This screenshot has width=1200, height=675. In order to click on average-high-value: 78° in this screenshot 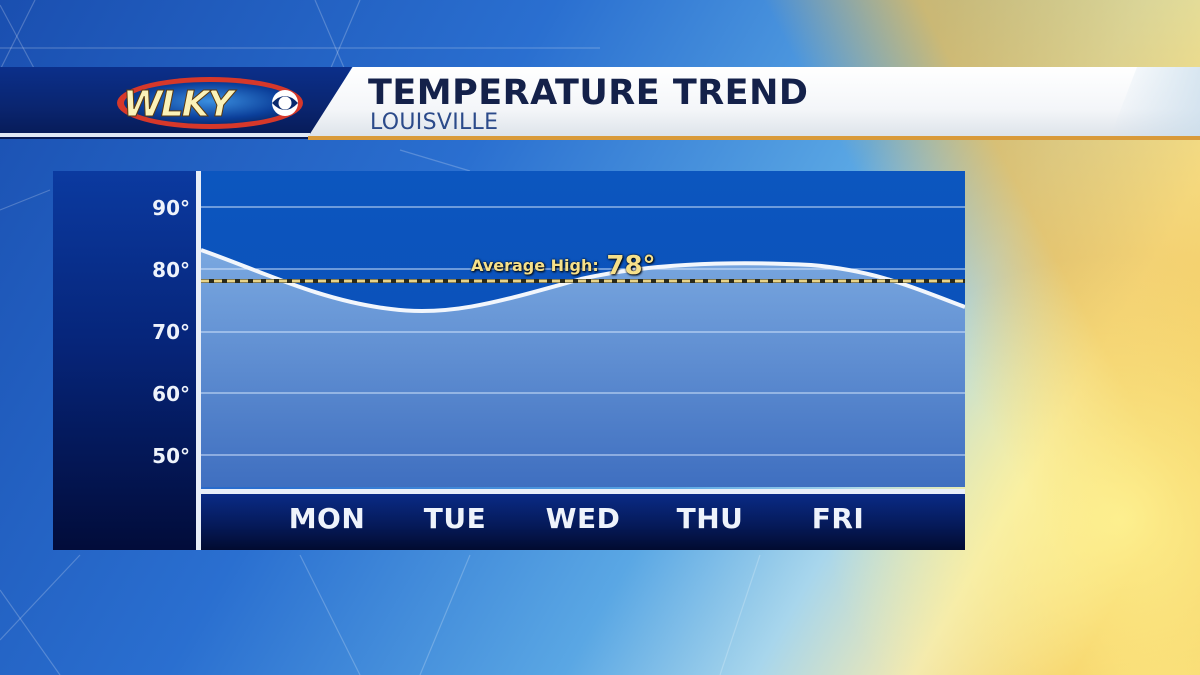, I will do `click(631, 266)`.